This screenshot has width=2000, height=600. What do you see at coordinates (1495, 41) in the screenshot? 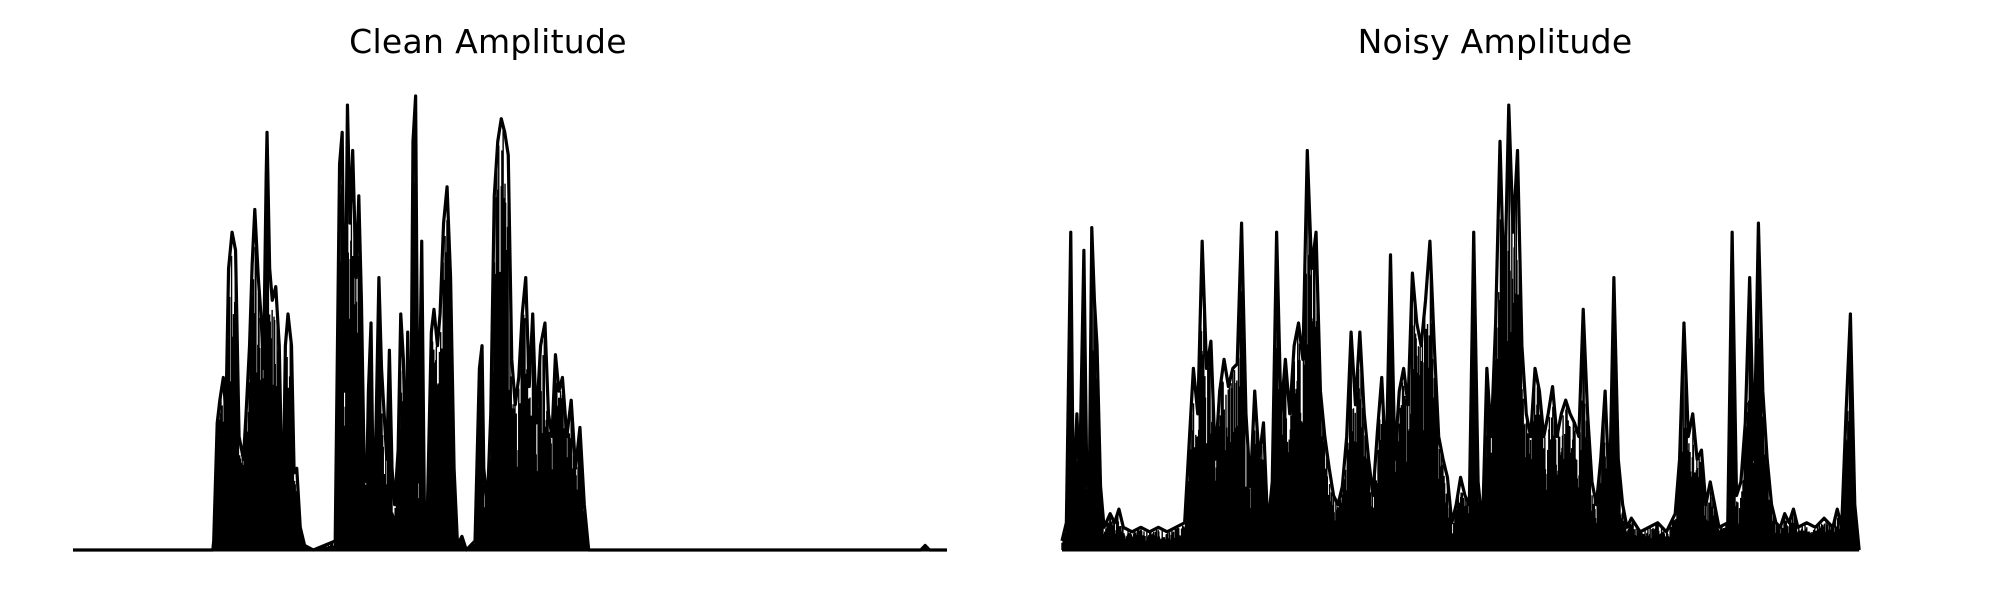
I see `noisy-amplitude-title: Noisy Amplitude` at bounding box center [1495, 41].